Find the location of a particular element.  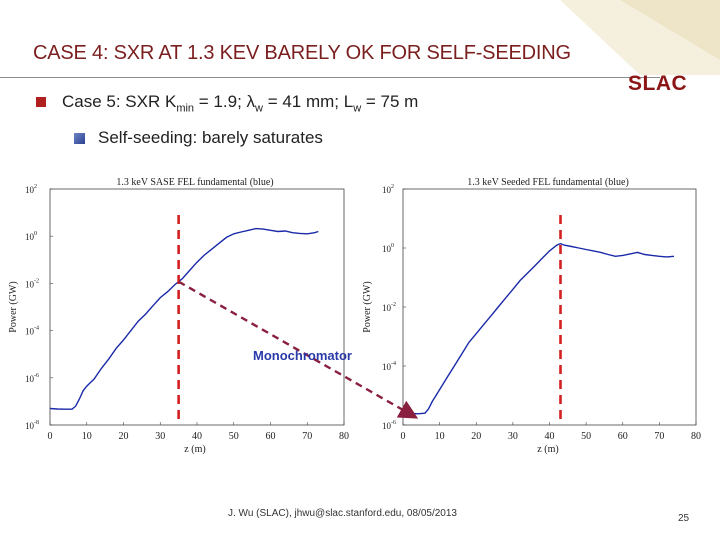

chart-title: 1.3 keV SASE FEL fundamental (blue) is located at coordinates (194, 182).